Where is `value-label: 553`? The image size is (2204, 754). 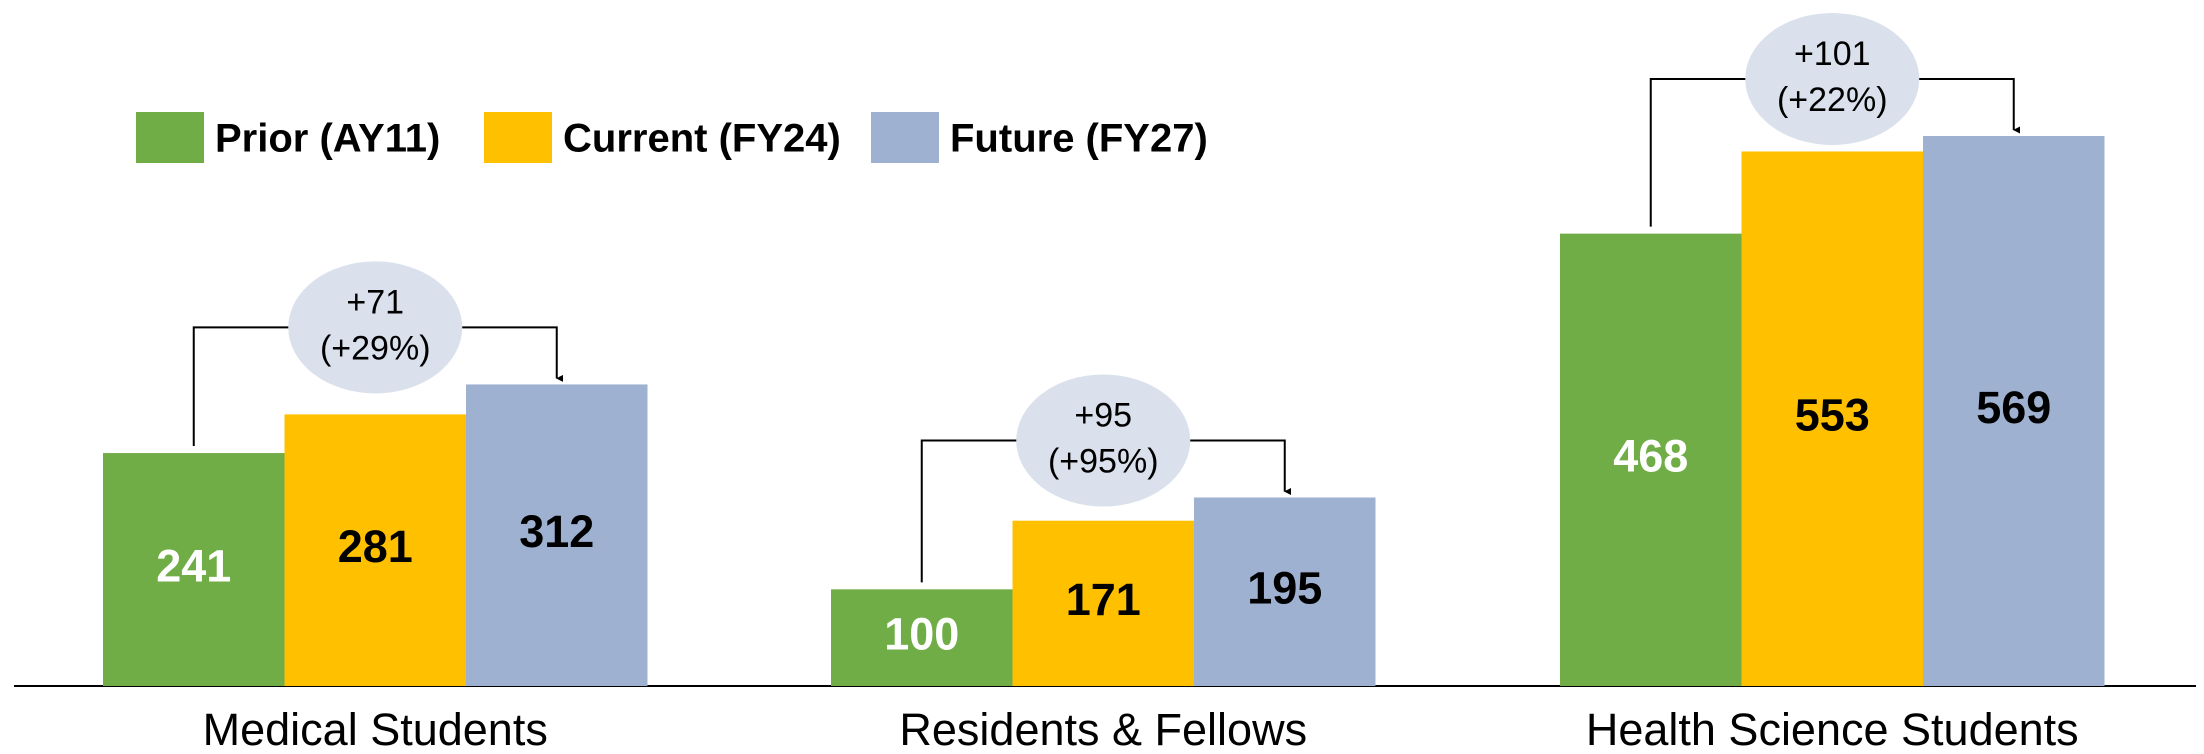
value-label: 553 is located at coordinates (1832, 415).